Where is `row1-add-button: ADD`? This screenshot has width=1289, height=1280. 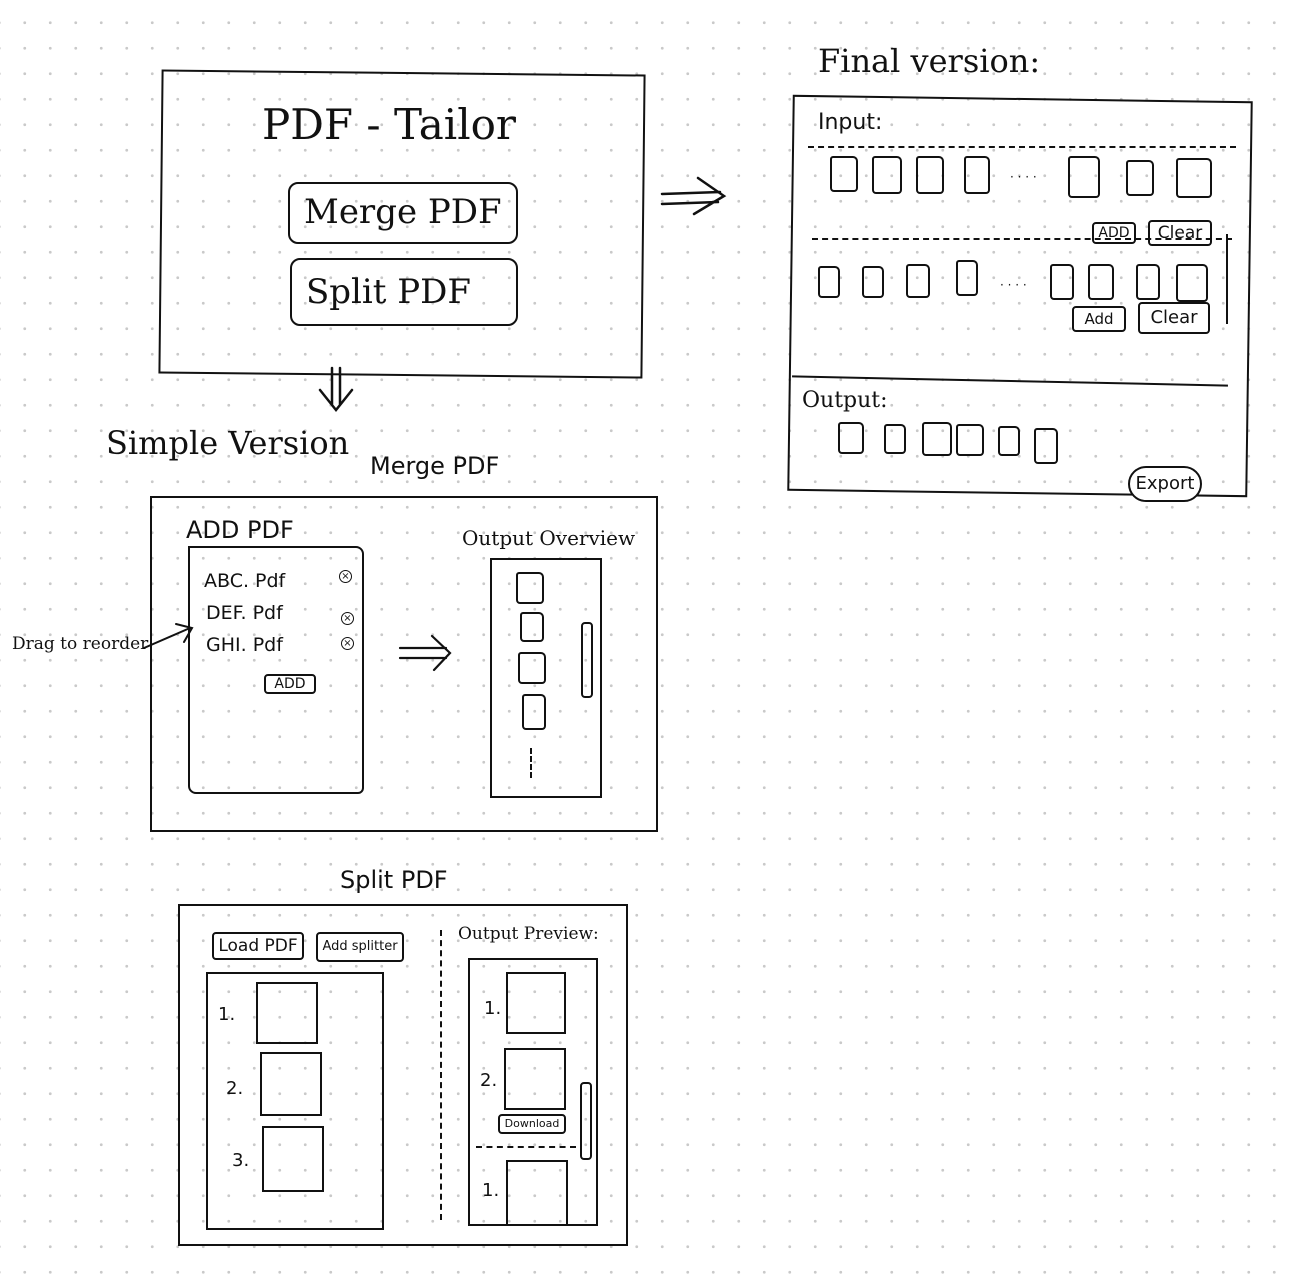
row1-add-button: ADD is located at coordinates (1114, 233).